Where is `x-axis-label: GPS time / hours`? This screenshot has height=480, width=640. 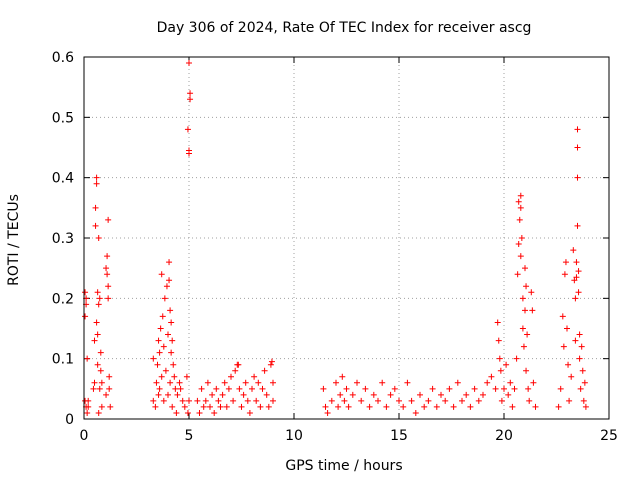 x-axis-label: GPS time / hours is located at coordinates (343, 466).